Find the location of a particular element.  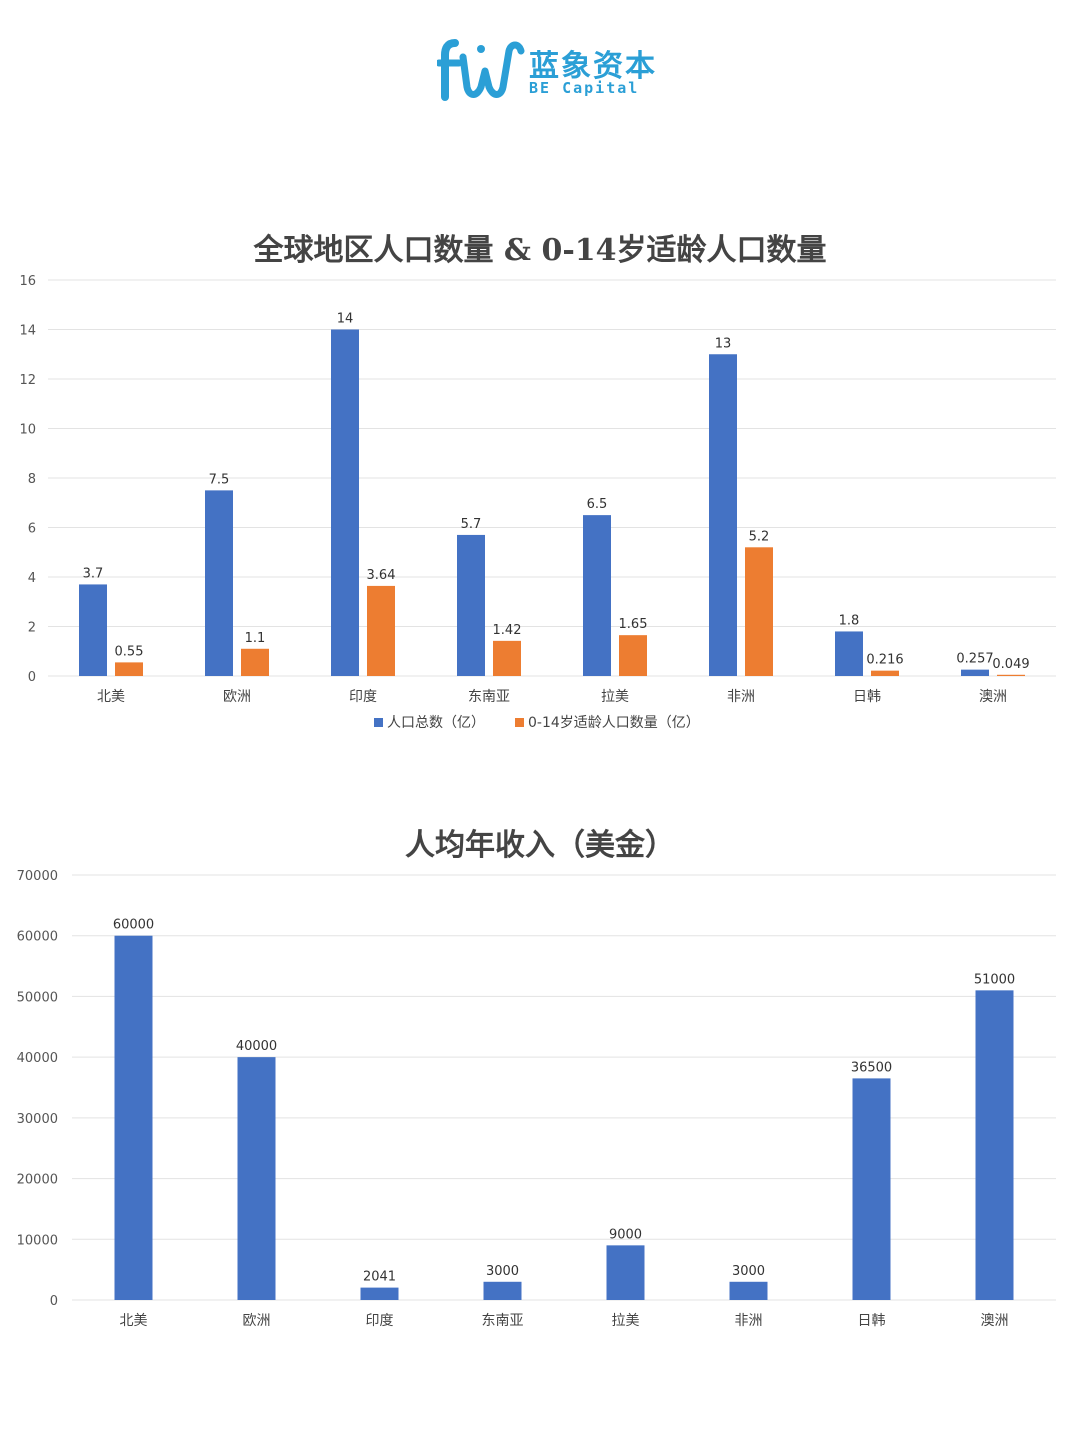

elephant-fw-logo-icon is located at coordinates (480, 70).